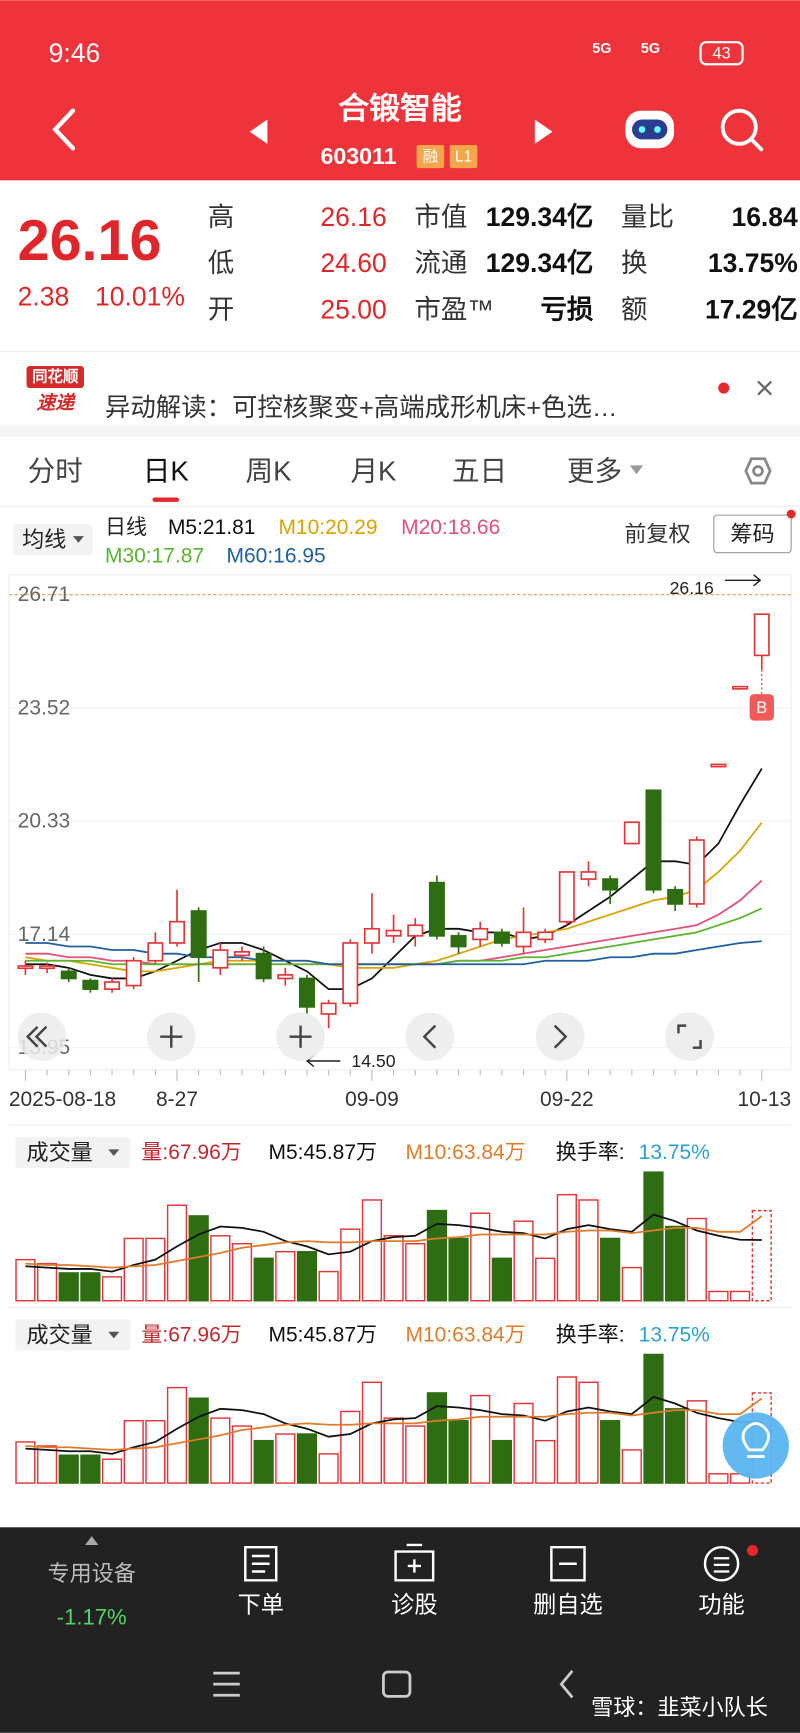  Describe the element at coordinates (126, 527) in the screenshot. I see `period: 日线` at that location.